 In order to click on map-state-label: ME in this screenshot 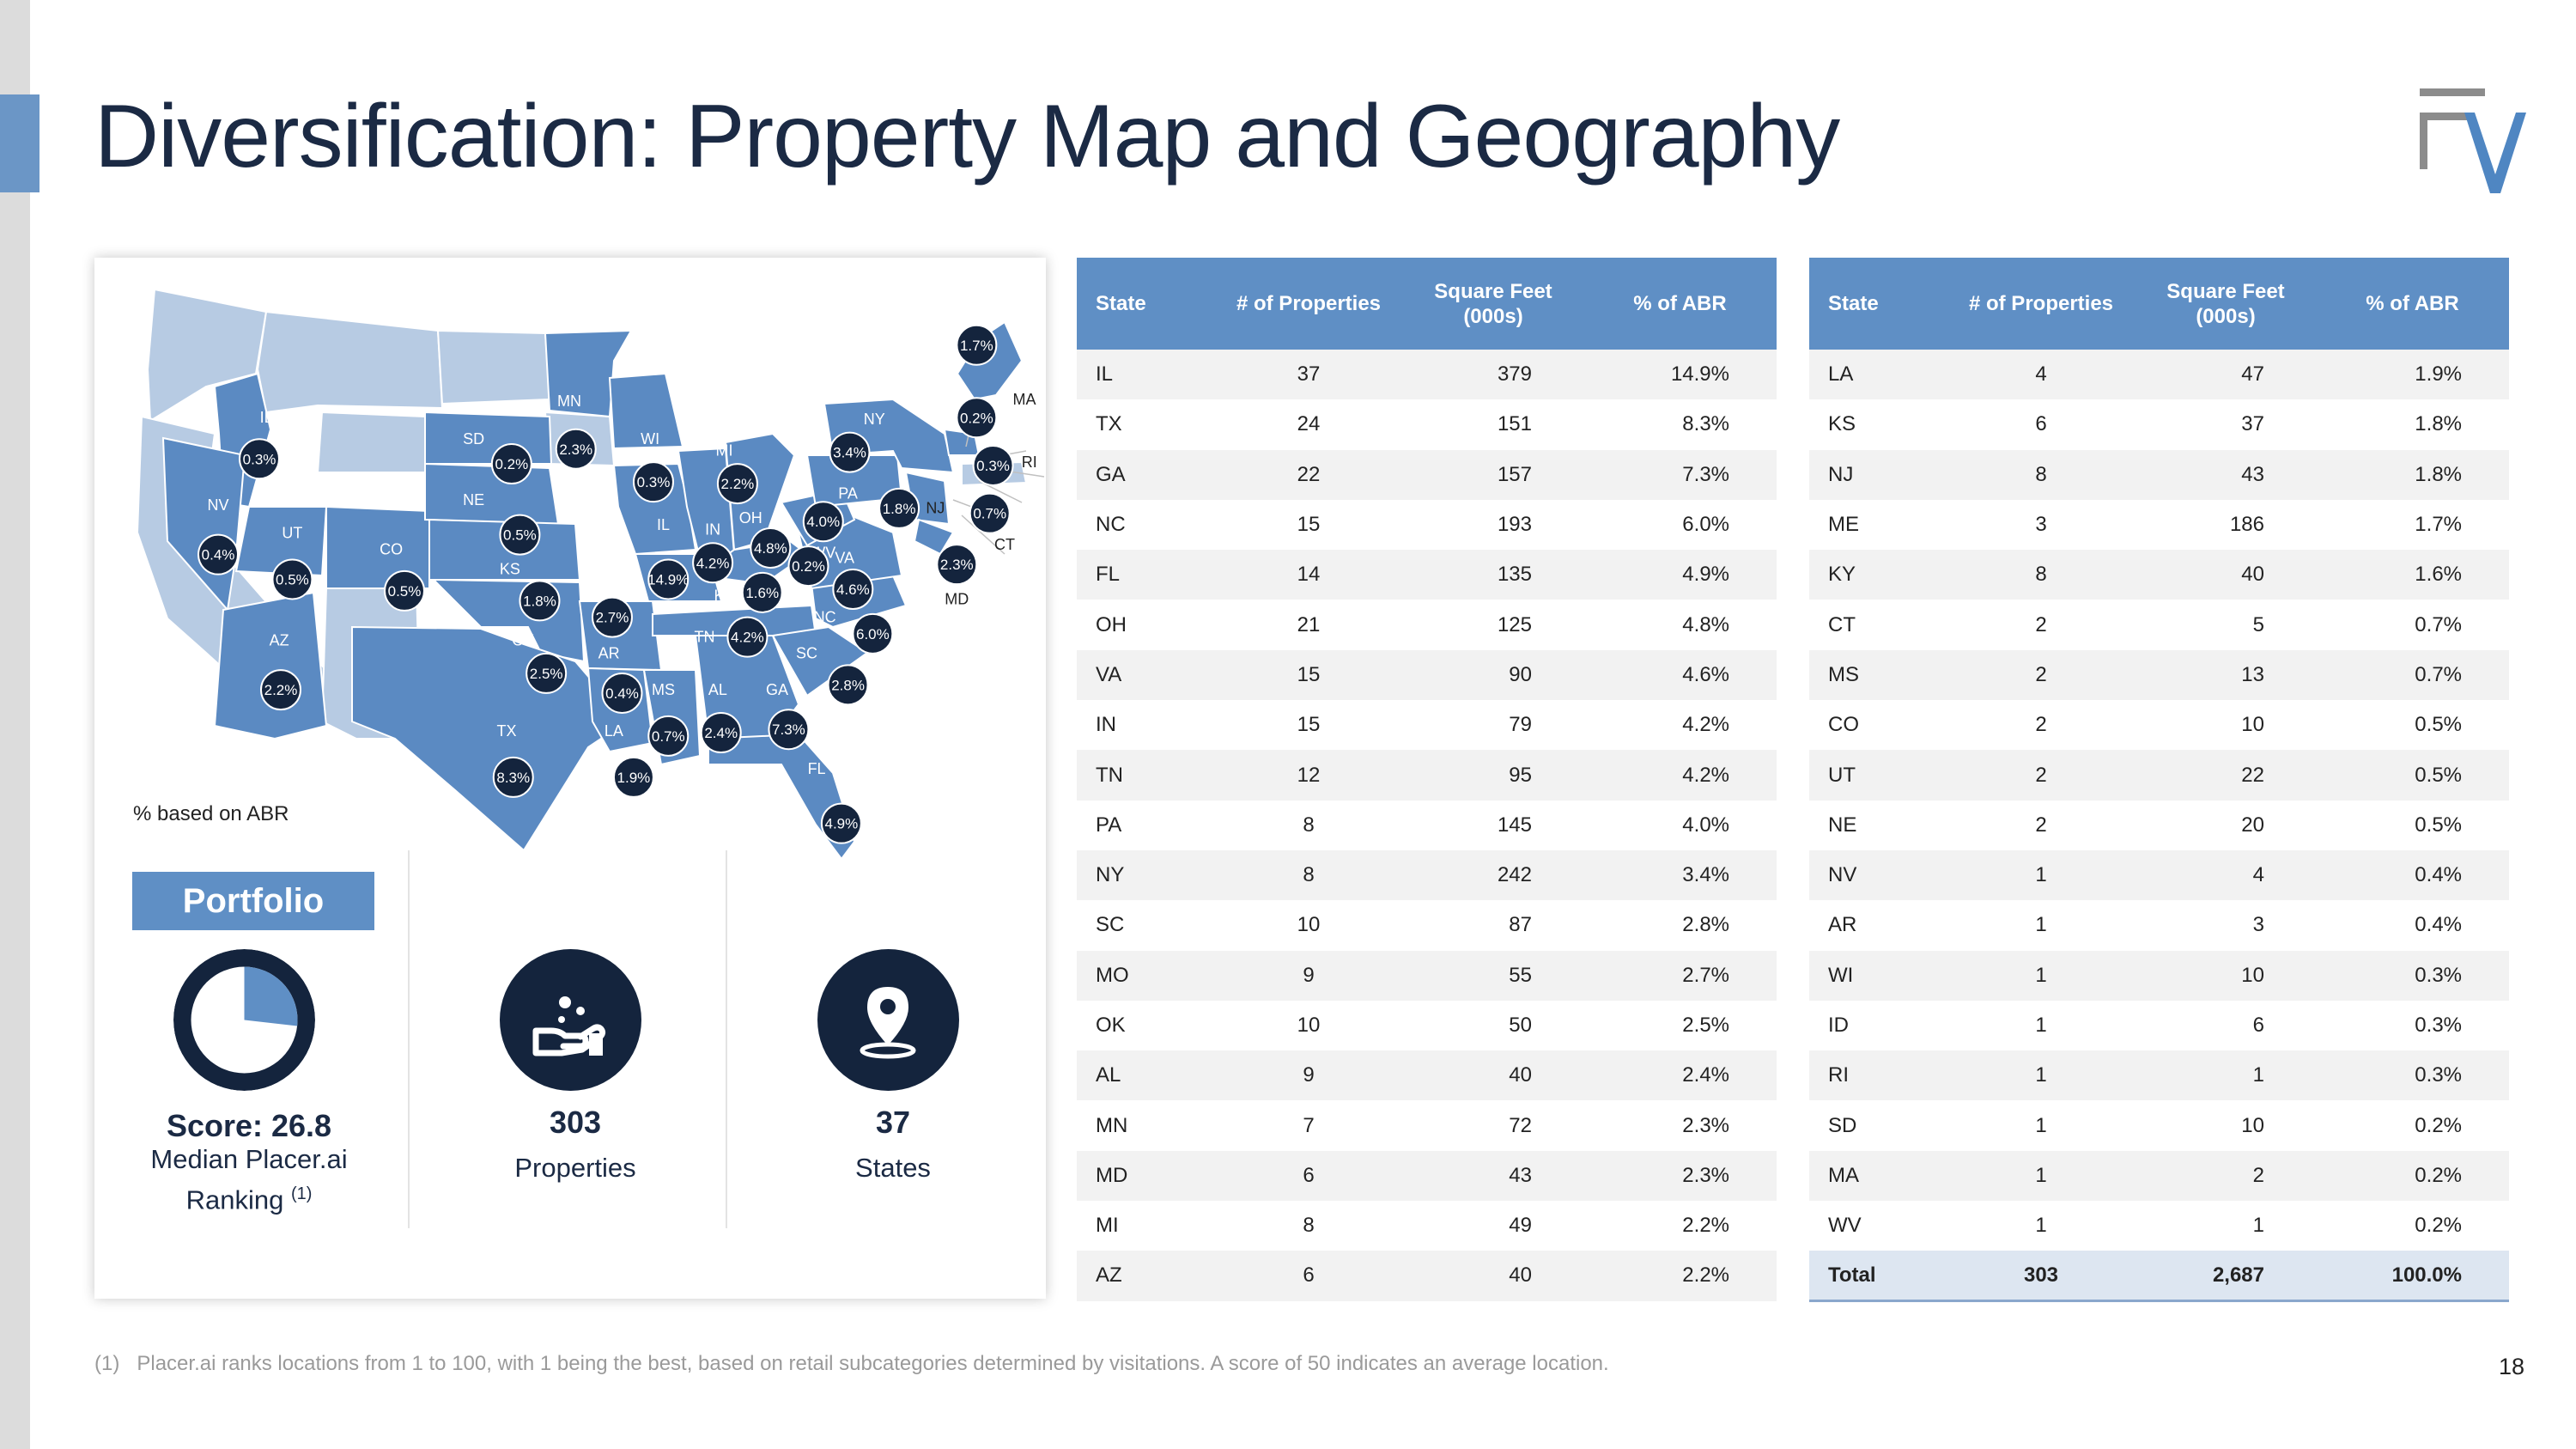, I will do `click(945, 354)`.